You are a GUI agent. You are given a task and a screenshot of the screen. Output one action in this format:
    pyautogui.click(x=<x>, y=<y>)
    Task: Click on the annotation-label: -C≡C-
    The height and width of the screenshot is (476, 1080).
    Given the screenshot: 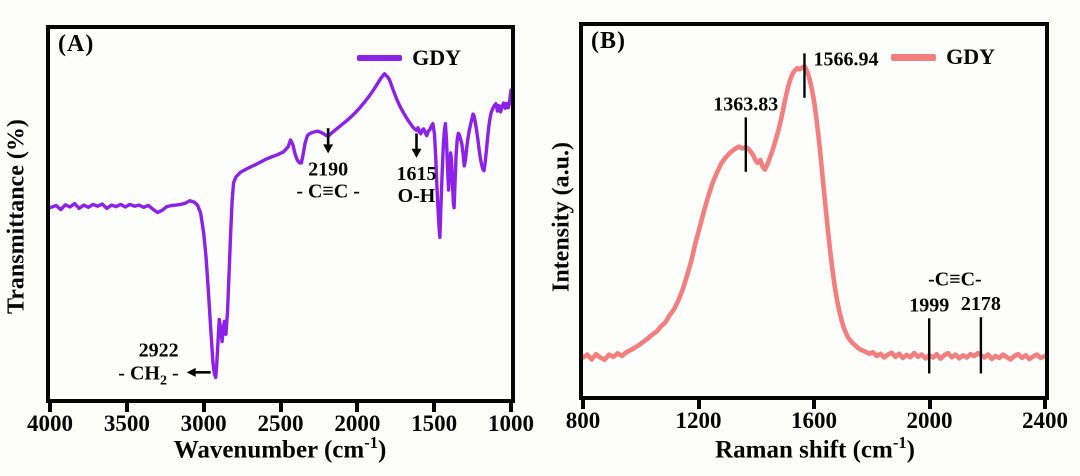 What is the action you would take?
    pyautogui.click(x=955, y=280)
    